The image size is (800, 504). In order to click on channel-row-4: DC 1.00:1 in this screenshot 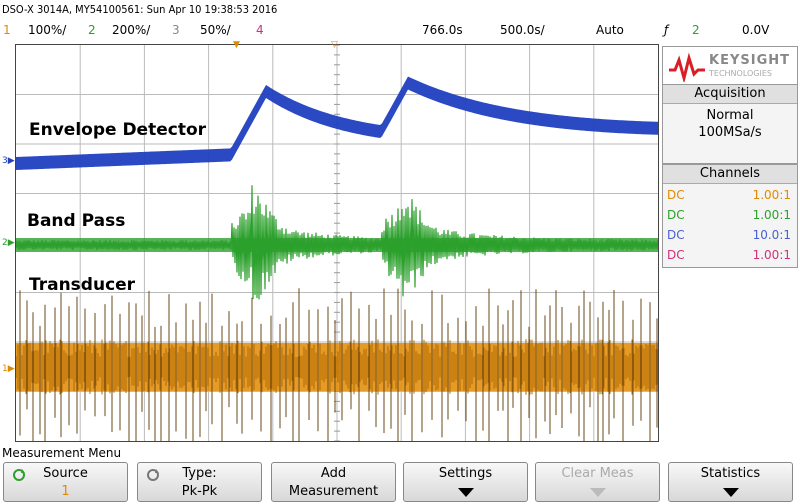, I will do `click(731, 255)`.